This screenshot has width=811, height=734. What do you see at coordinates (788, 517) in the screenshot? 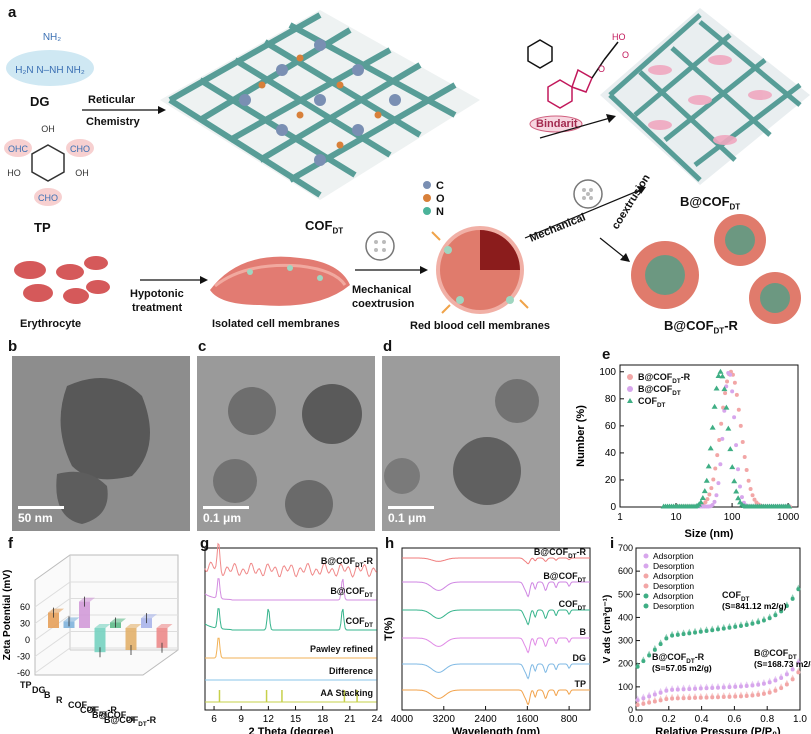
I see `x-tick-label: 1000` at bounding box center [788, 517].